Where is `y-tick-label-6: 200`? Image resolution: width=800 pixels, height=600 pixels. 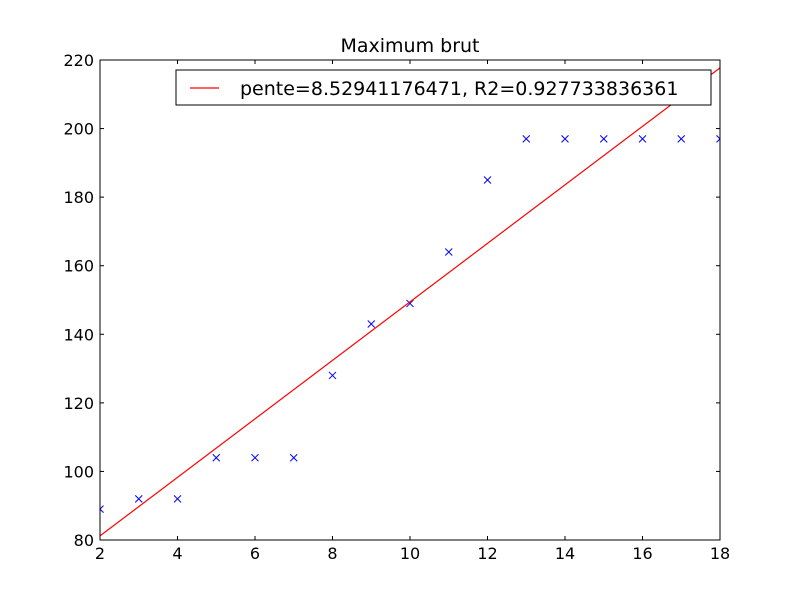 y-tick-label-6: 200 is located at coordinates (78, 129).